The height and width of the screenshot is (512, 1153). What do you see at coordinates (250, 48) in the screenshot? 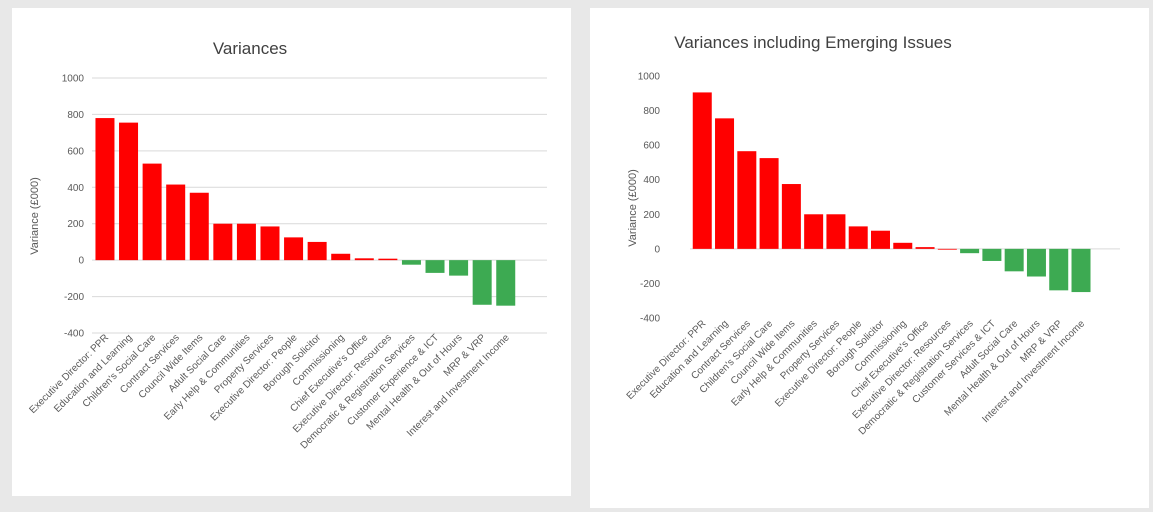
I see `chart-title: Variances` at bounding box center [250, 48].